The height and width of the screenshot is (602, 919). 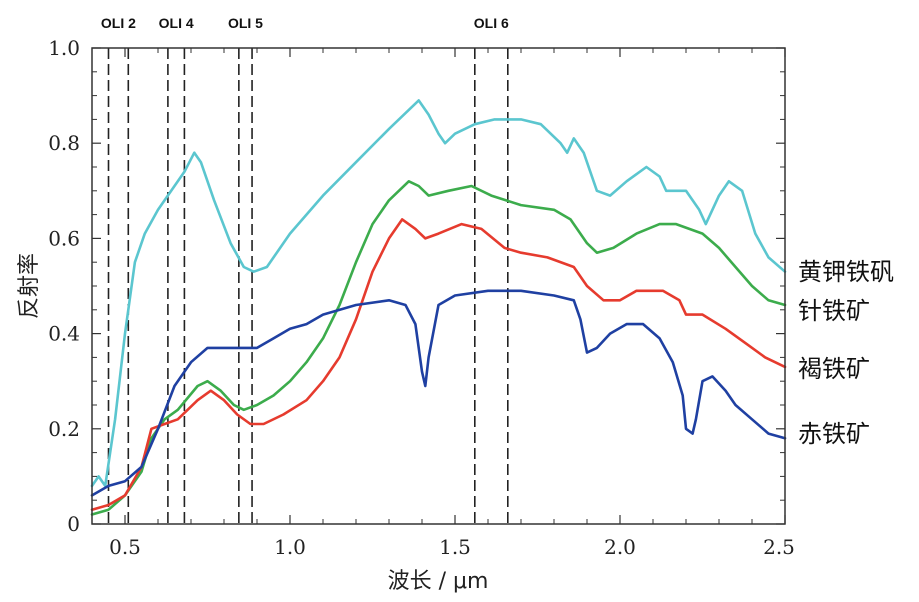 What do you see at coordinates (455, 547) in the screenshot?
I see `x-tick-label: 1.5` at bounding box center [455, 547].